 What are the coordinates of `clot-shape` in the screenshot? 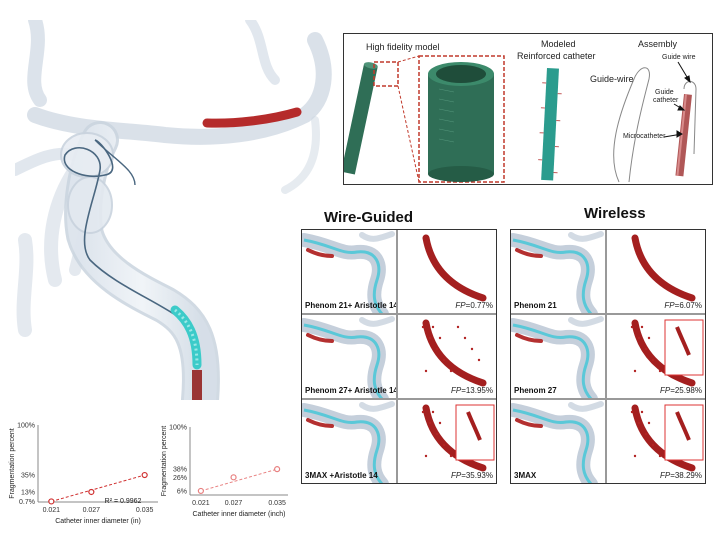 It's located at (252, 117).